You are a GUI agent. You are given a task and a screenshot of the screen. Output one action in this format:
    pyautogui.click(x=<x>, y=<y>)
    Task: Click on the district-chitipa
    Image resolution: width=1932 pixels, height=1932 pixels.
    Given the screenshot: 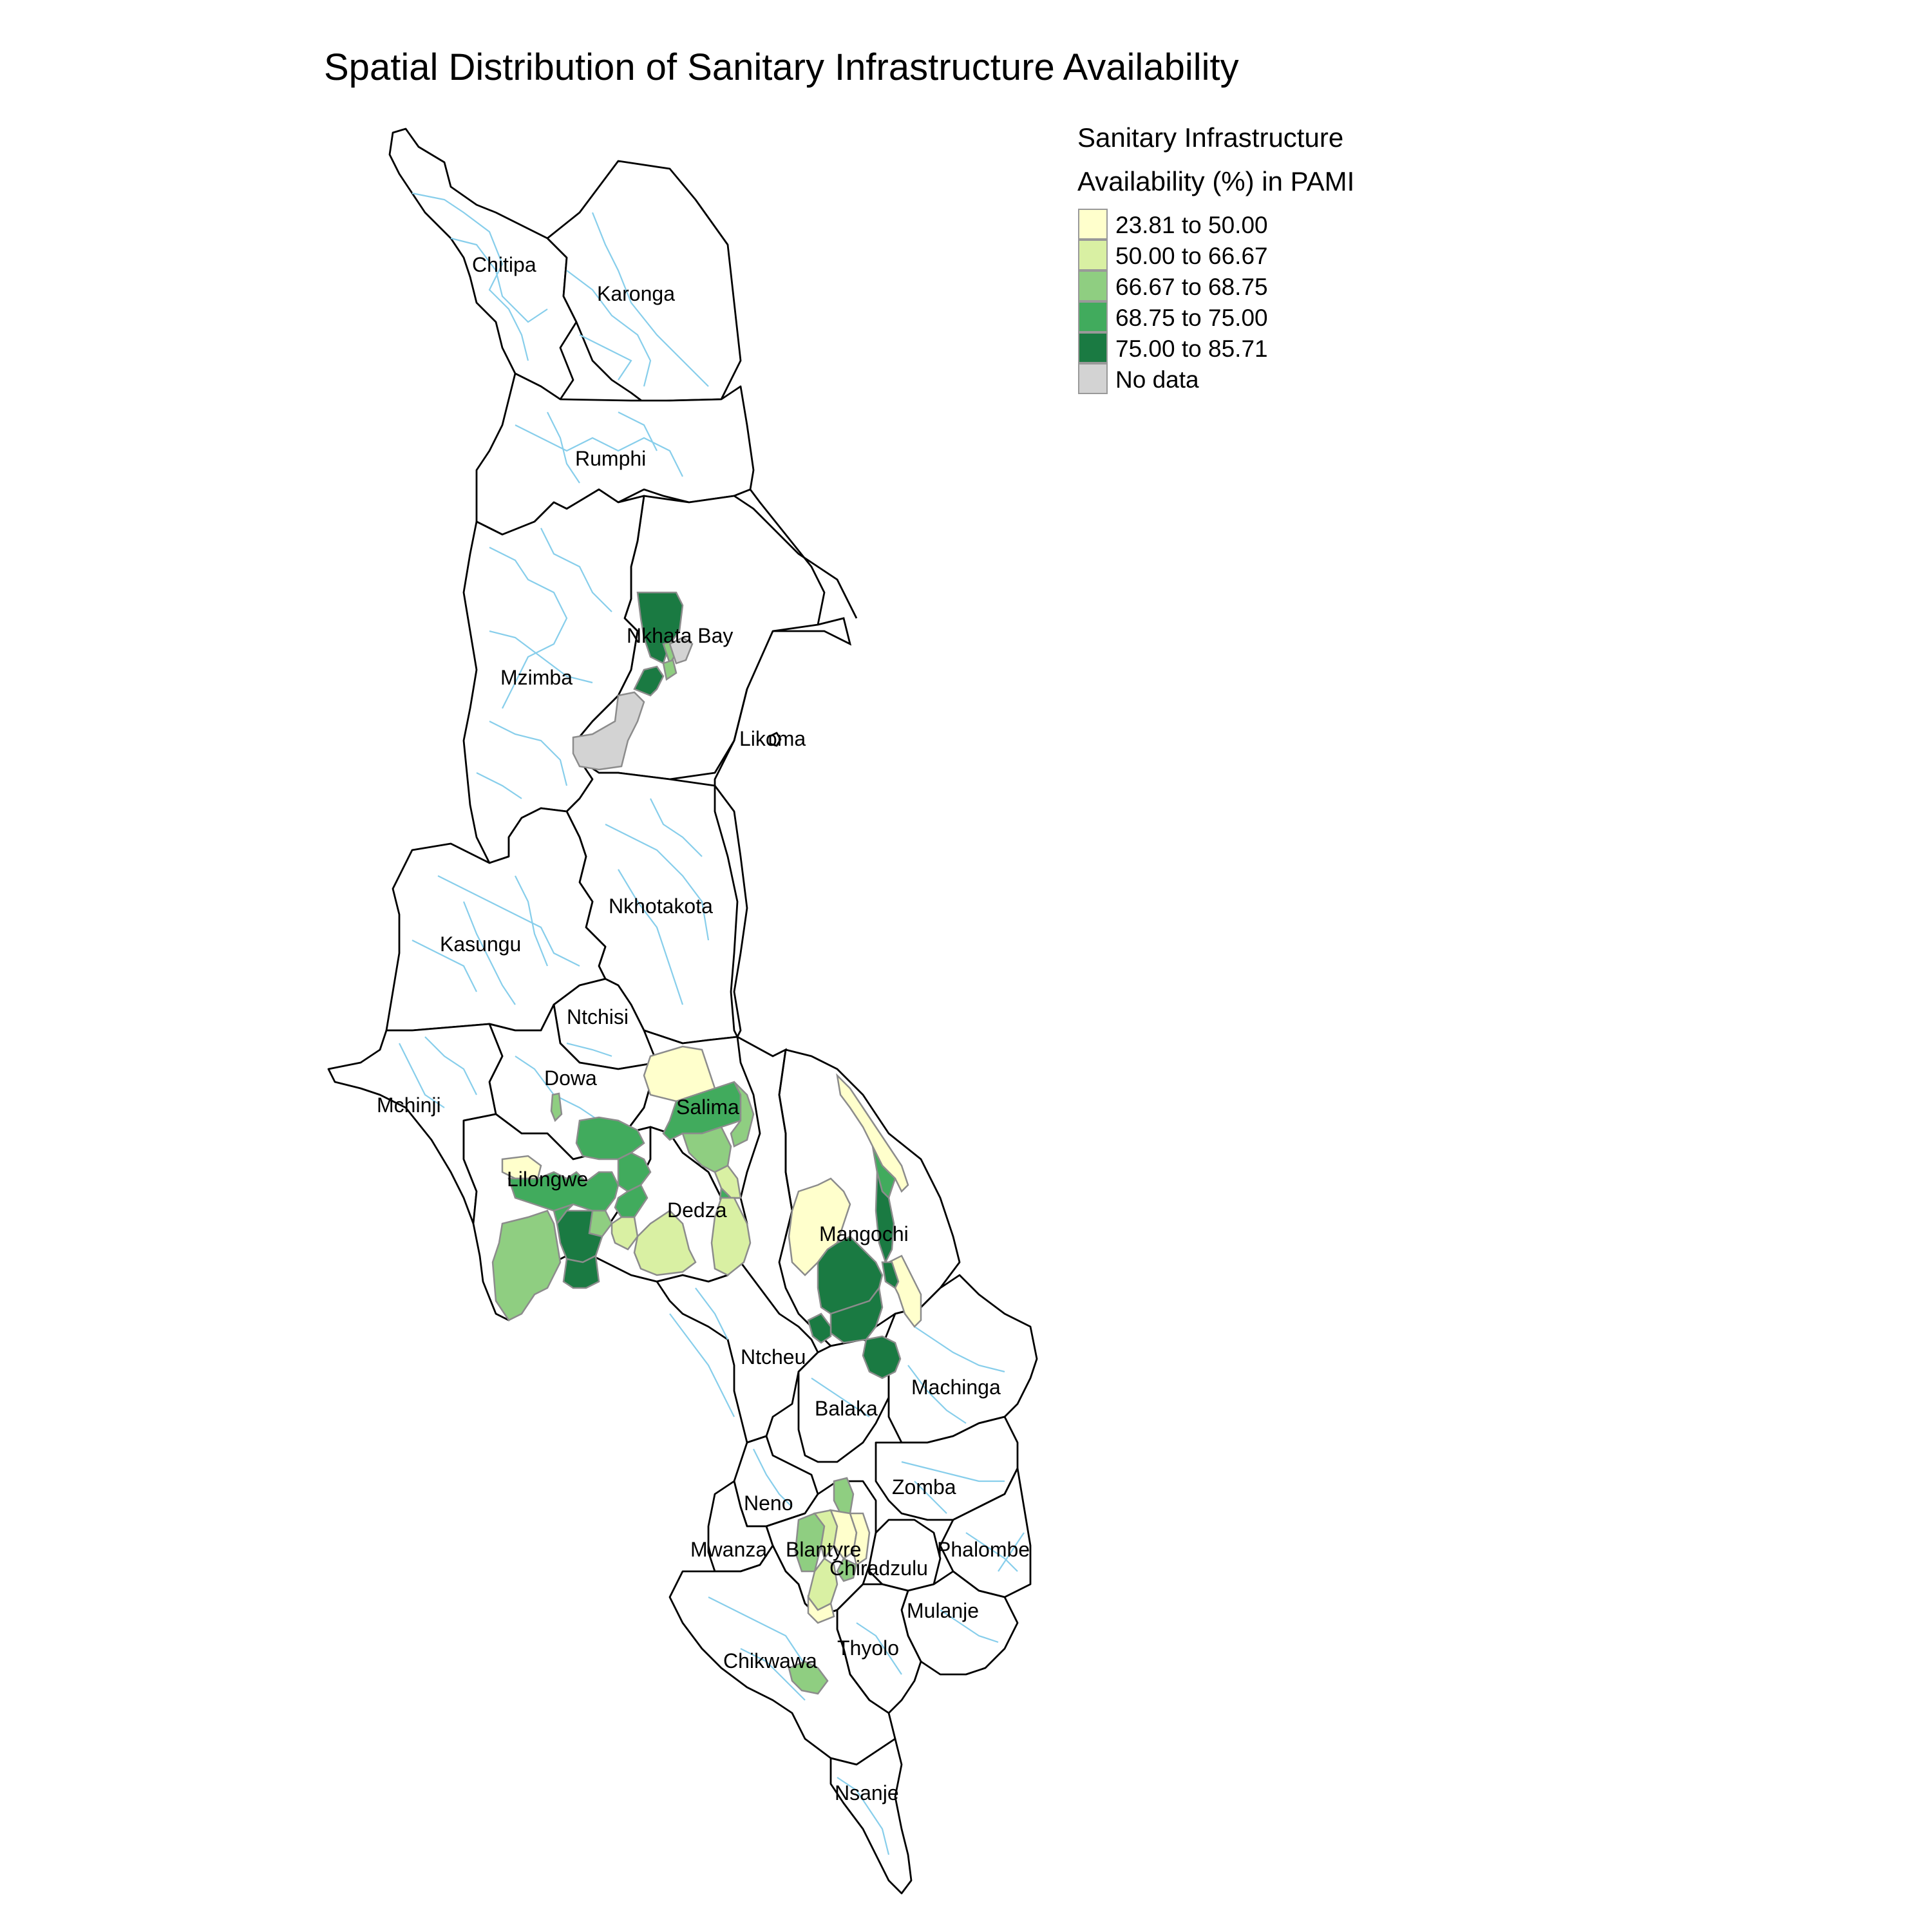 What is the action you would take?
    pyautogui.click(x=483, y=264)
    